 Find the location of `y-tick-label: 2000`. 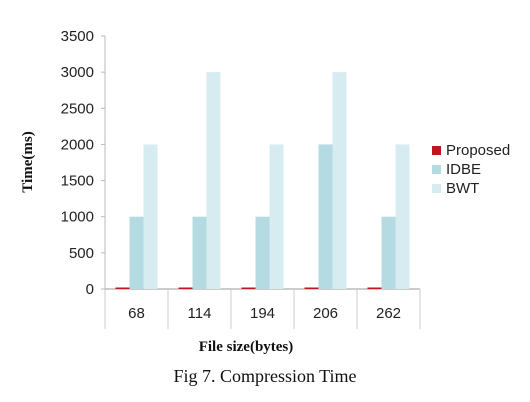

y-tick-label: 2000 is located at coordinates (77, 144).